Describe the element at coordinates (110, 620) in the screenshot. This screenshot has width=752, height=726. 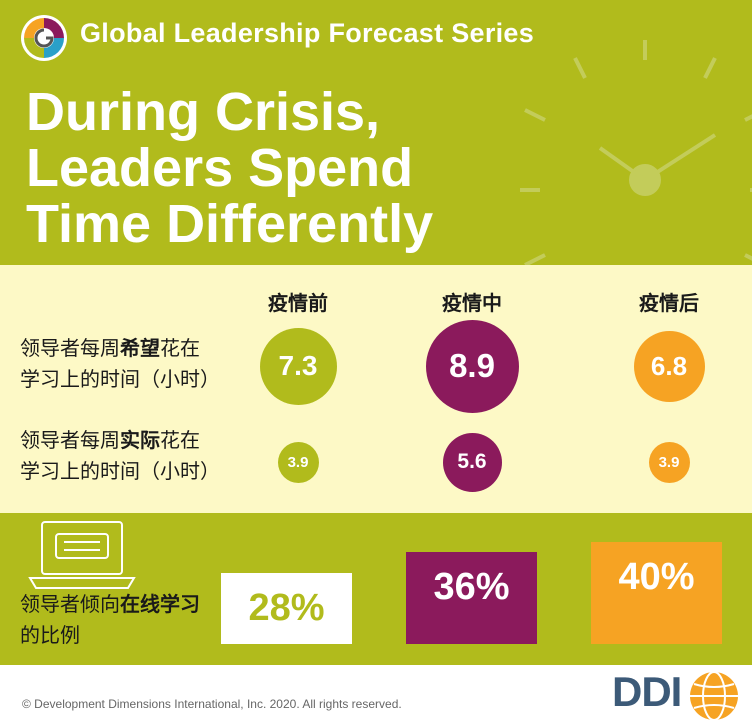
I see `row-label-online: 领导者倾向在线学习 的比例` at that location.